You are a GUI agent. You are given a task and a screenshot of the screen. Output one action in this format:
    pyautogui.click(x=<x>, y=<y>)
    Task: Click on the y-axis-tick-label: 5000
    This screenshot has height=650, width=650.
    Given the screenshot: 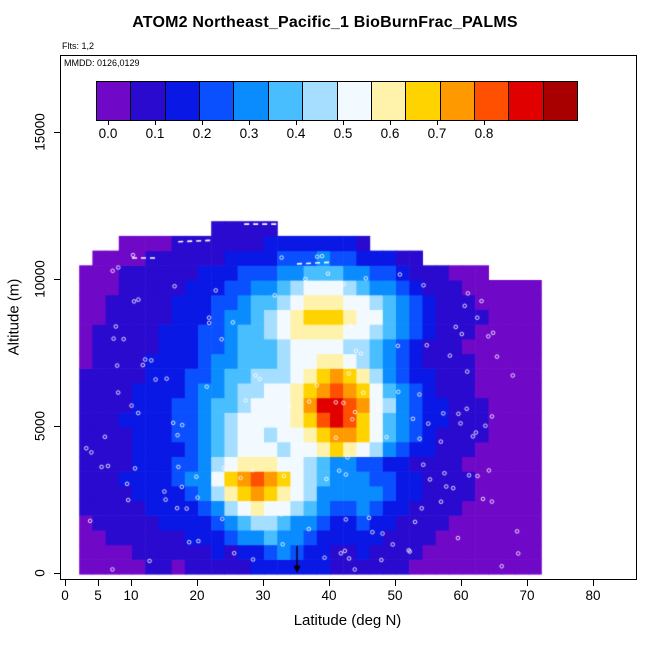 What is the action you would take?
    pyautogui.click(x=40, y=426)
    